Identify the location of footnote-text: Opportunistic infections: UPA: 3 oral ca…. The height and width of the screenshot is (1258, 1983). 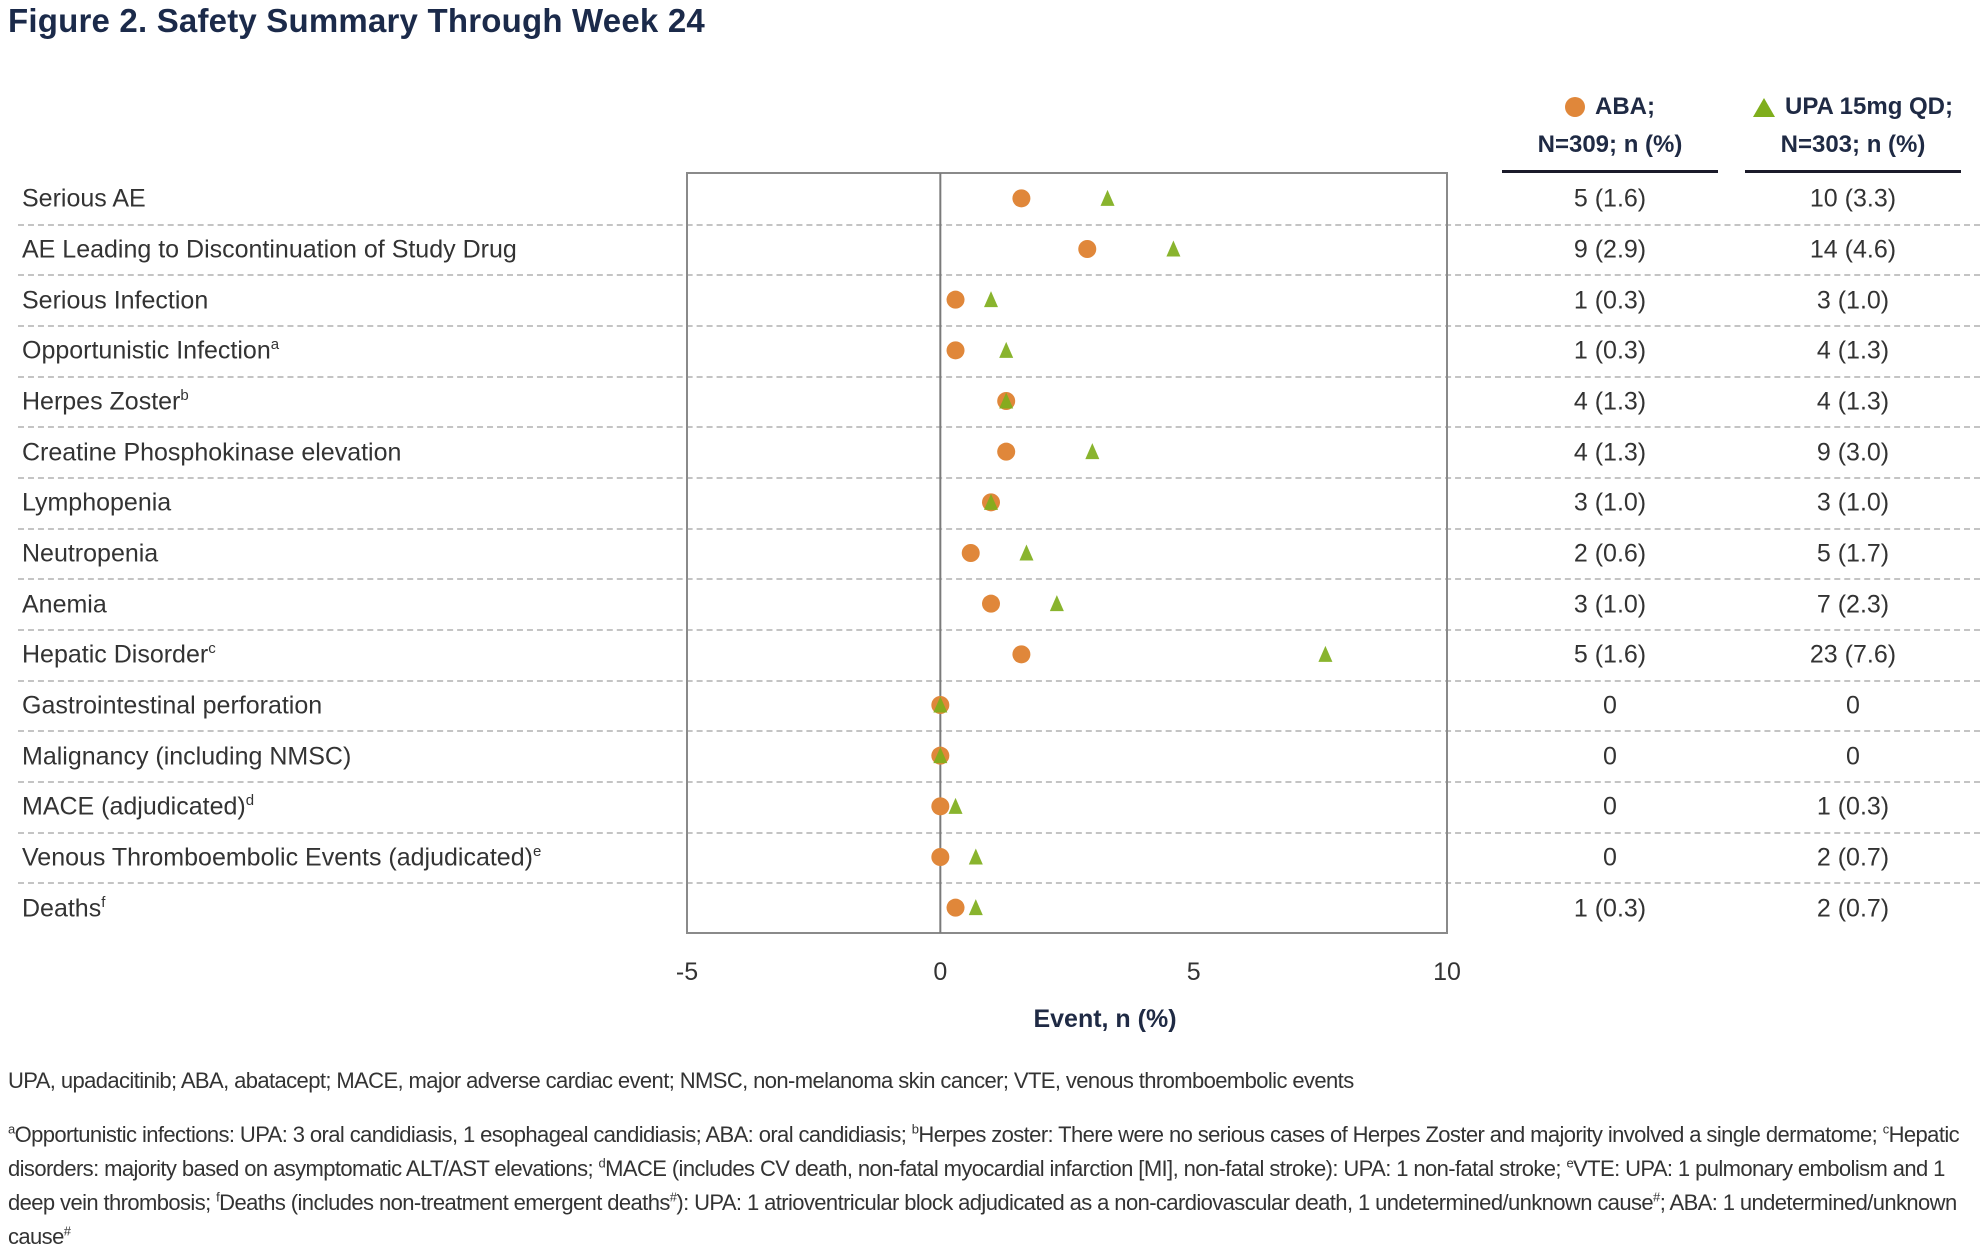
(463, 1134).